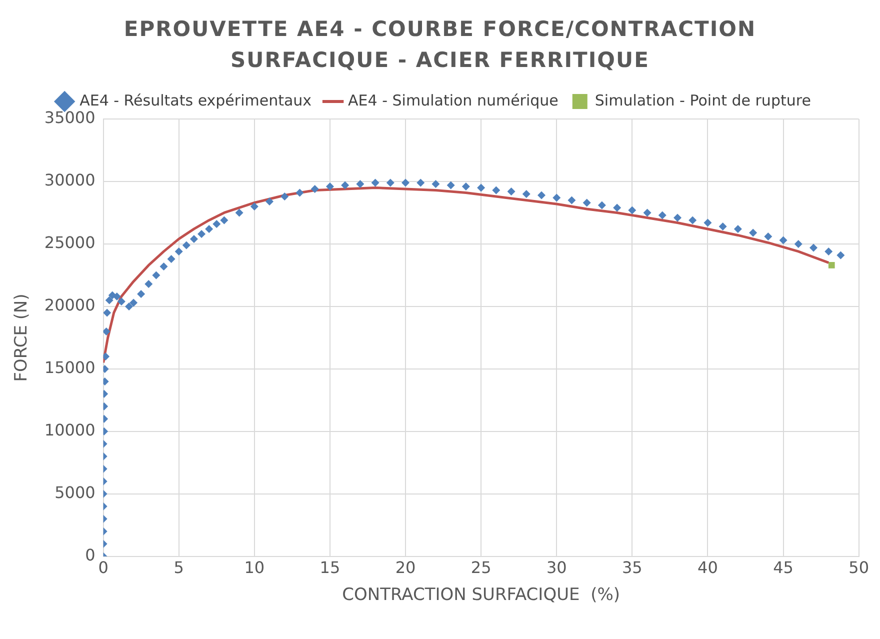  What do you see at coordinates (90, 555) in the screenshot?
I see `y-tick-label: 0` at bounding box center [90, 555].